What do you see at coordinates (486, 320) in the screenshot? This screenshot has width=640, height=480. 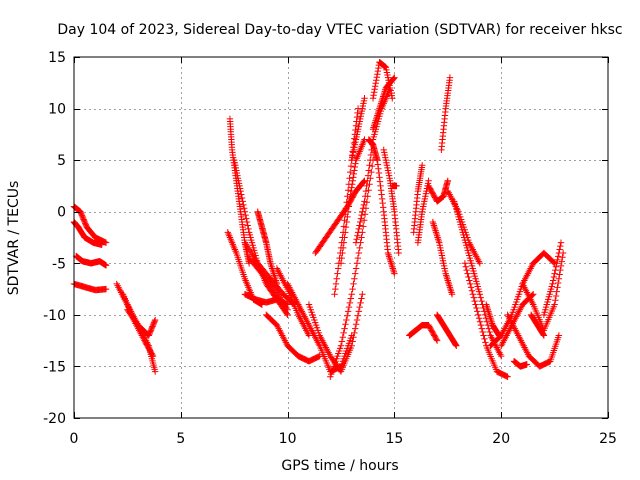 I see `series-s40` at bounding box center [486, 320].